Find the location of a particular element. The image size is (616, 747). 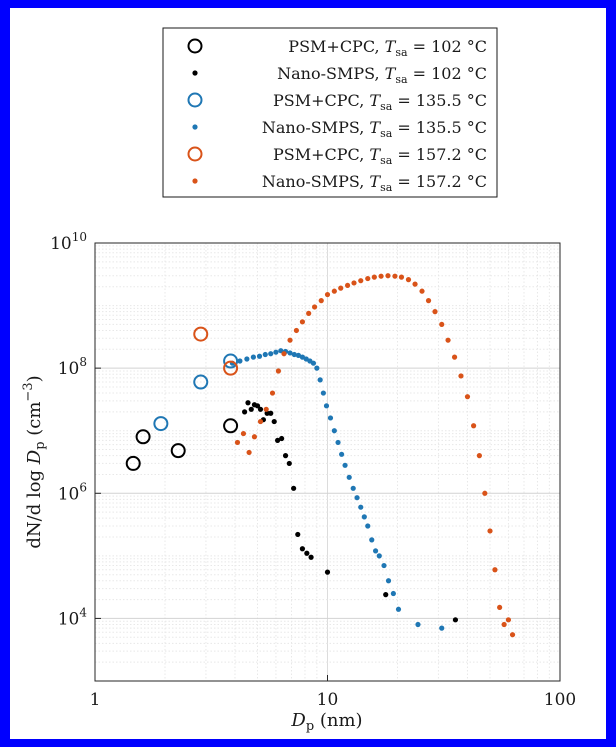

legend-label: PSM+CPC, Tsa = 157.2 °C is located at coordinates (380, 156).